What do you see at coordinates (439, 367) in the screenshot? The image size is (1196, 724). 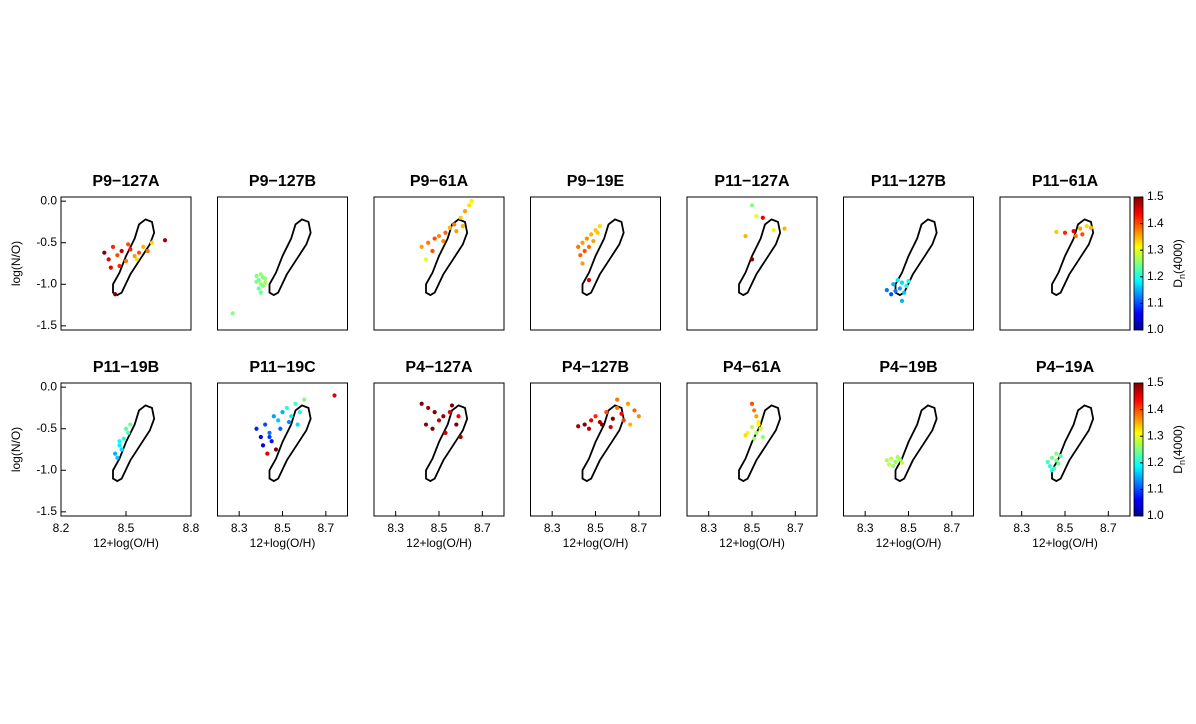 I see `panel-title: P4−127A` at bounding box center [439, 367].